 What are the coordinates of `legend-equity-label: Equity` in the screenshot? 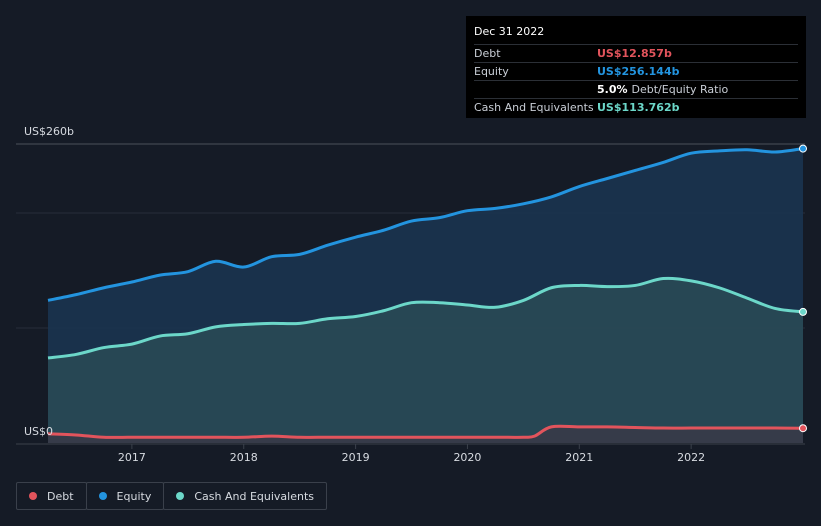 It's located at (134, 496).